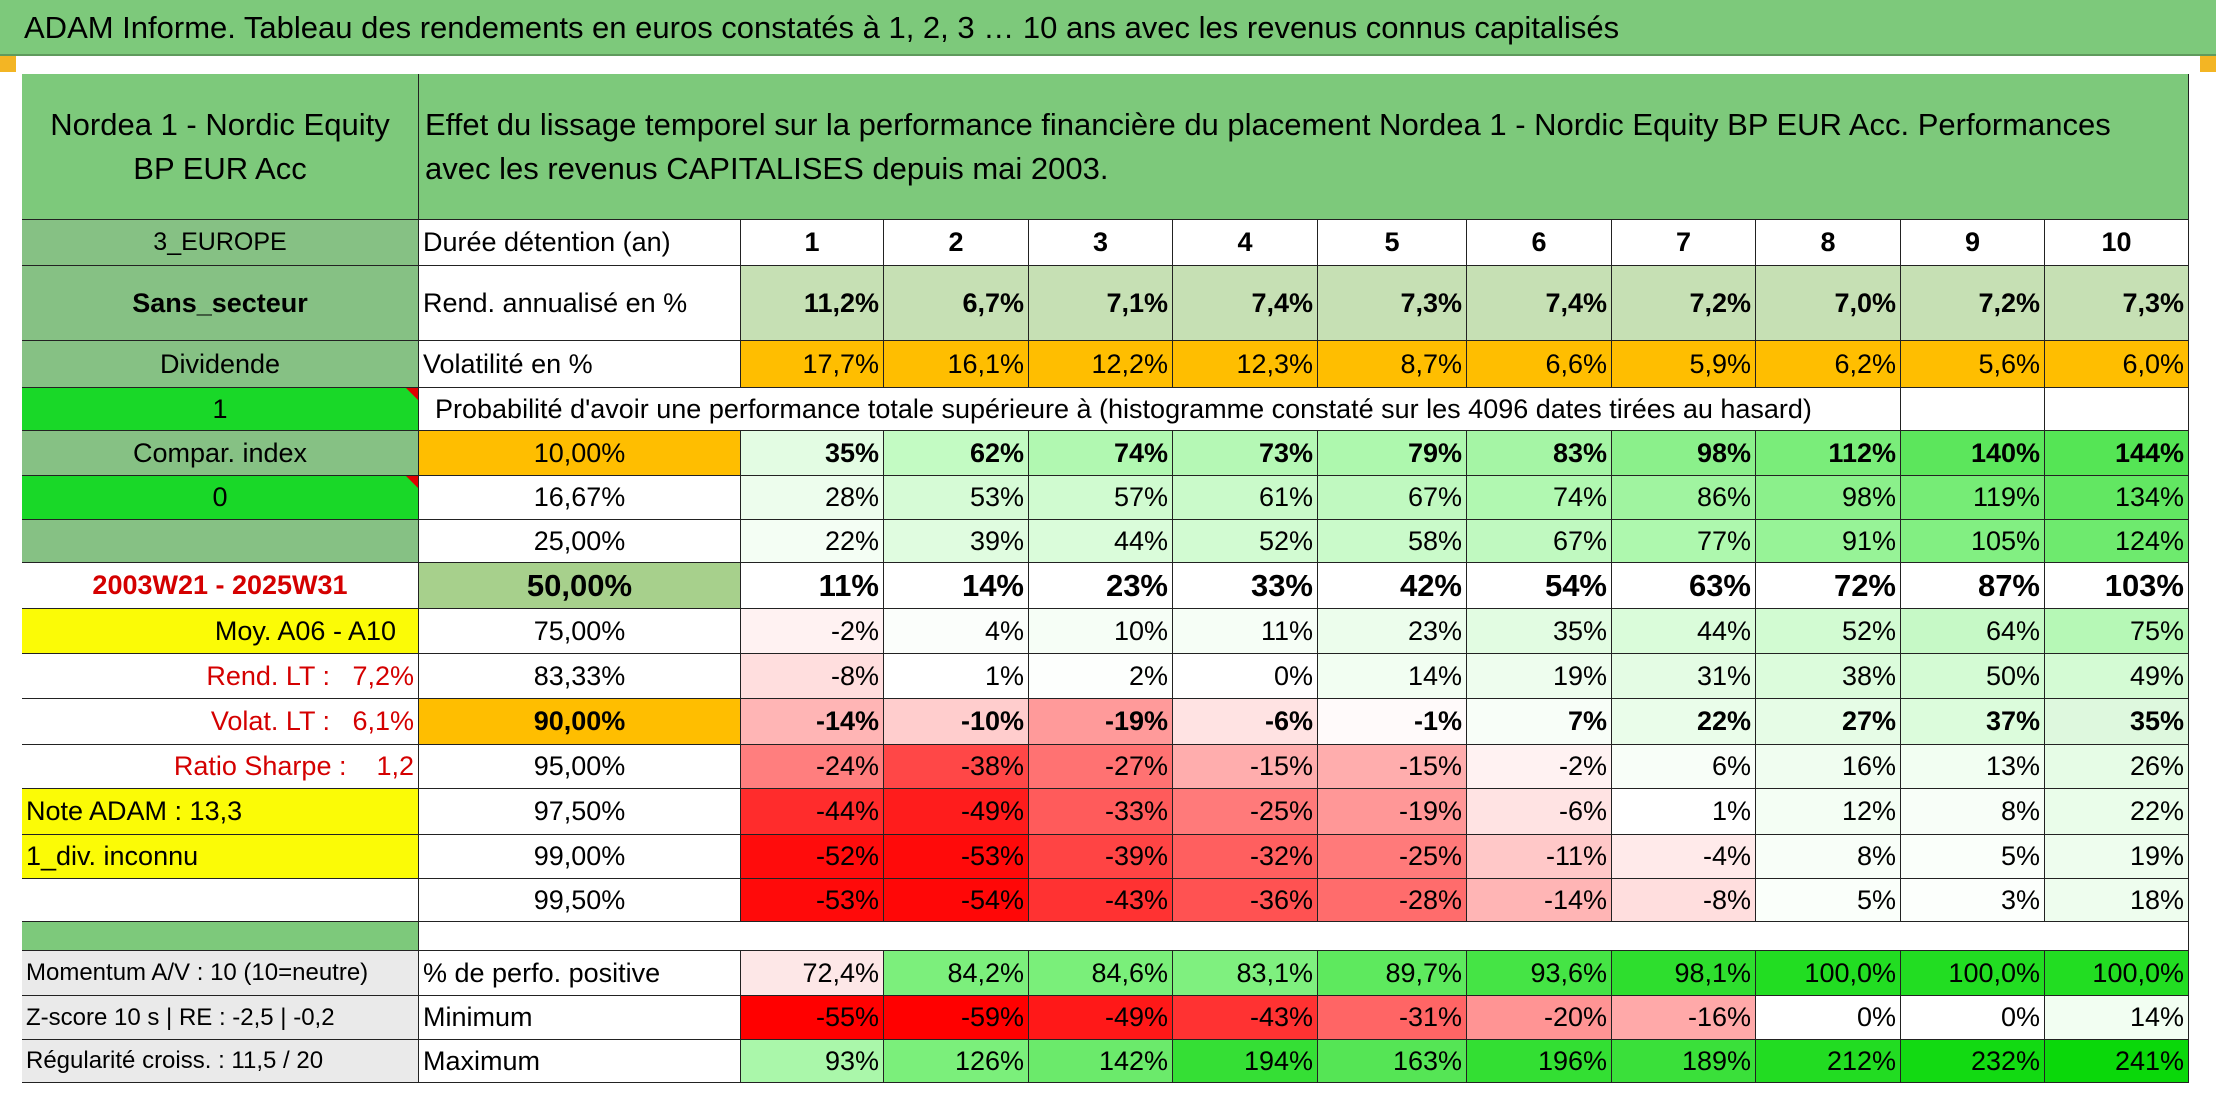 This screenshot has width=2216, height=1110. What do you see at coordinates (1101, 812) in the screenshot?
I see `performance-cell: -33%` at bounding box center [1101, 812].